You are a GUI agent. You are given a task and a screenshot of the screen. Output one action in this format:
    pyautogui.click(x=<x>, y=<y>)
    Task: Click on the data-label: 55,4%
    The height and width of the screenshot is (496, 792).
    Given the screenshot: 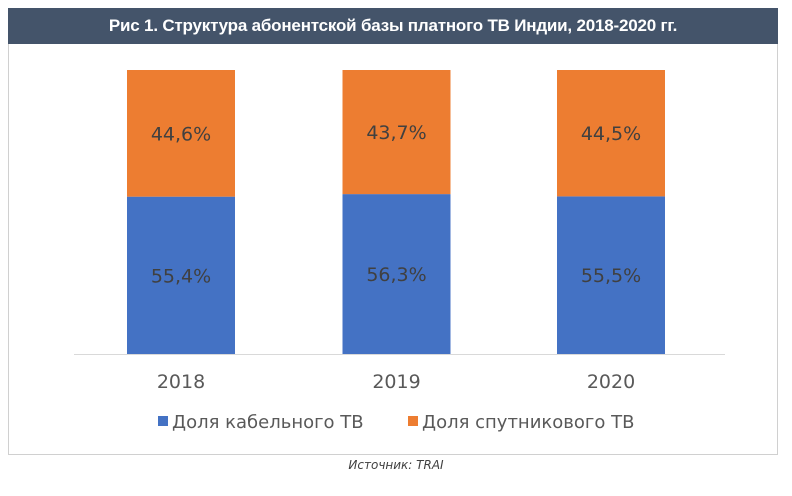 What is the action you would take?
    pyautogui.click(x=181, y=276)
    